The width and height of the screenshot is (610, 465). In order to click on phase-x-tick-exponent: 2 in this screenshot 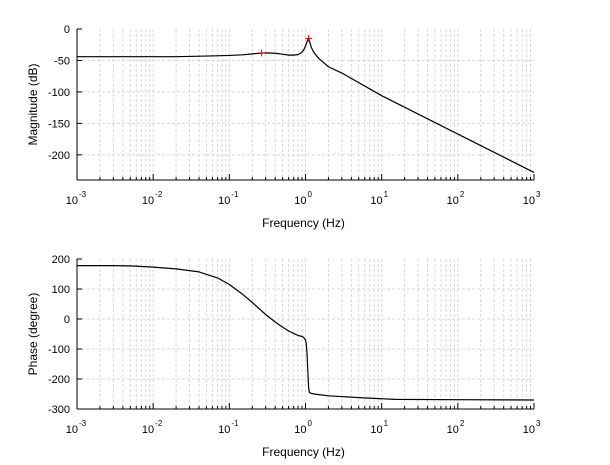, I will do `click(462, 423)`.